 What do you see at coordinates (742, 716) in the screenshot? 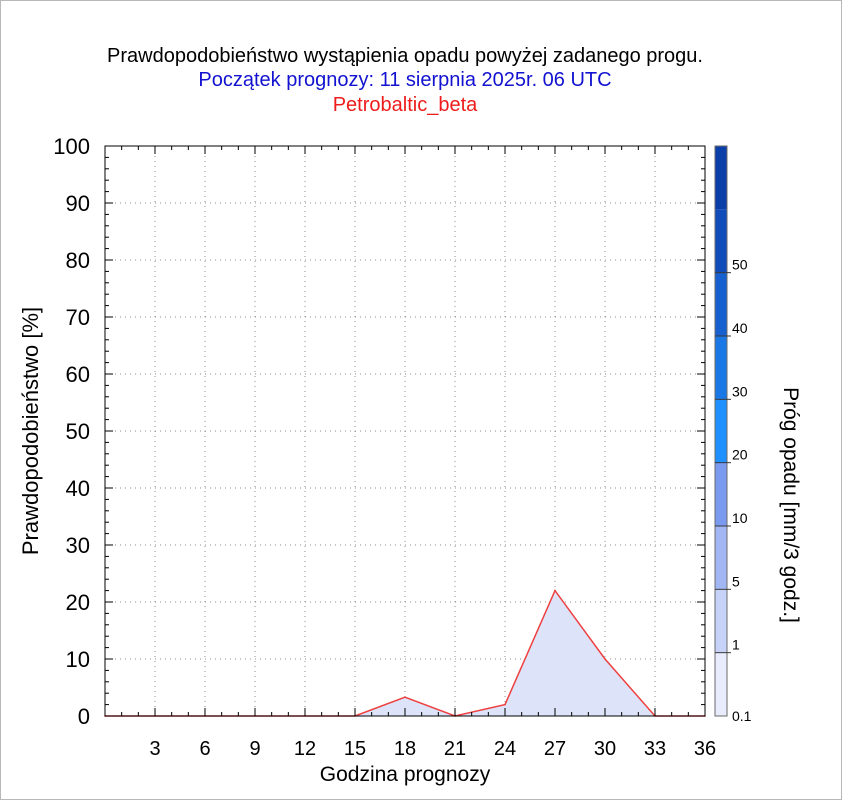
I see `colorbar-tick-label: 0.1` at bounding box center [742, 716].